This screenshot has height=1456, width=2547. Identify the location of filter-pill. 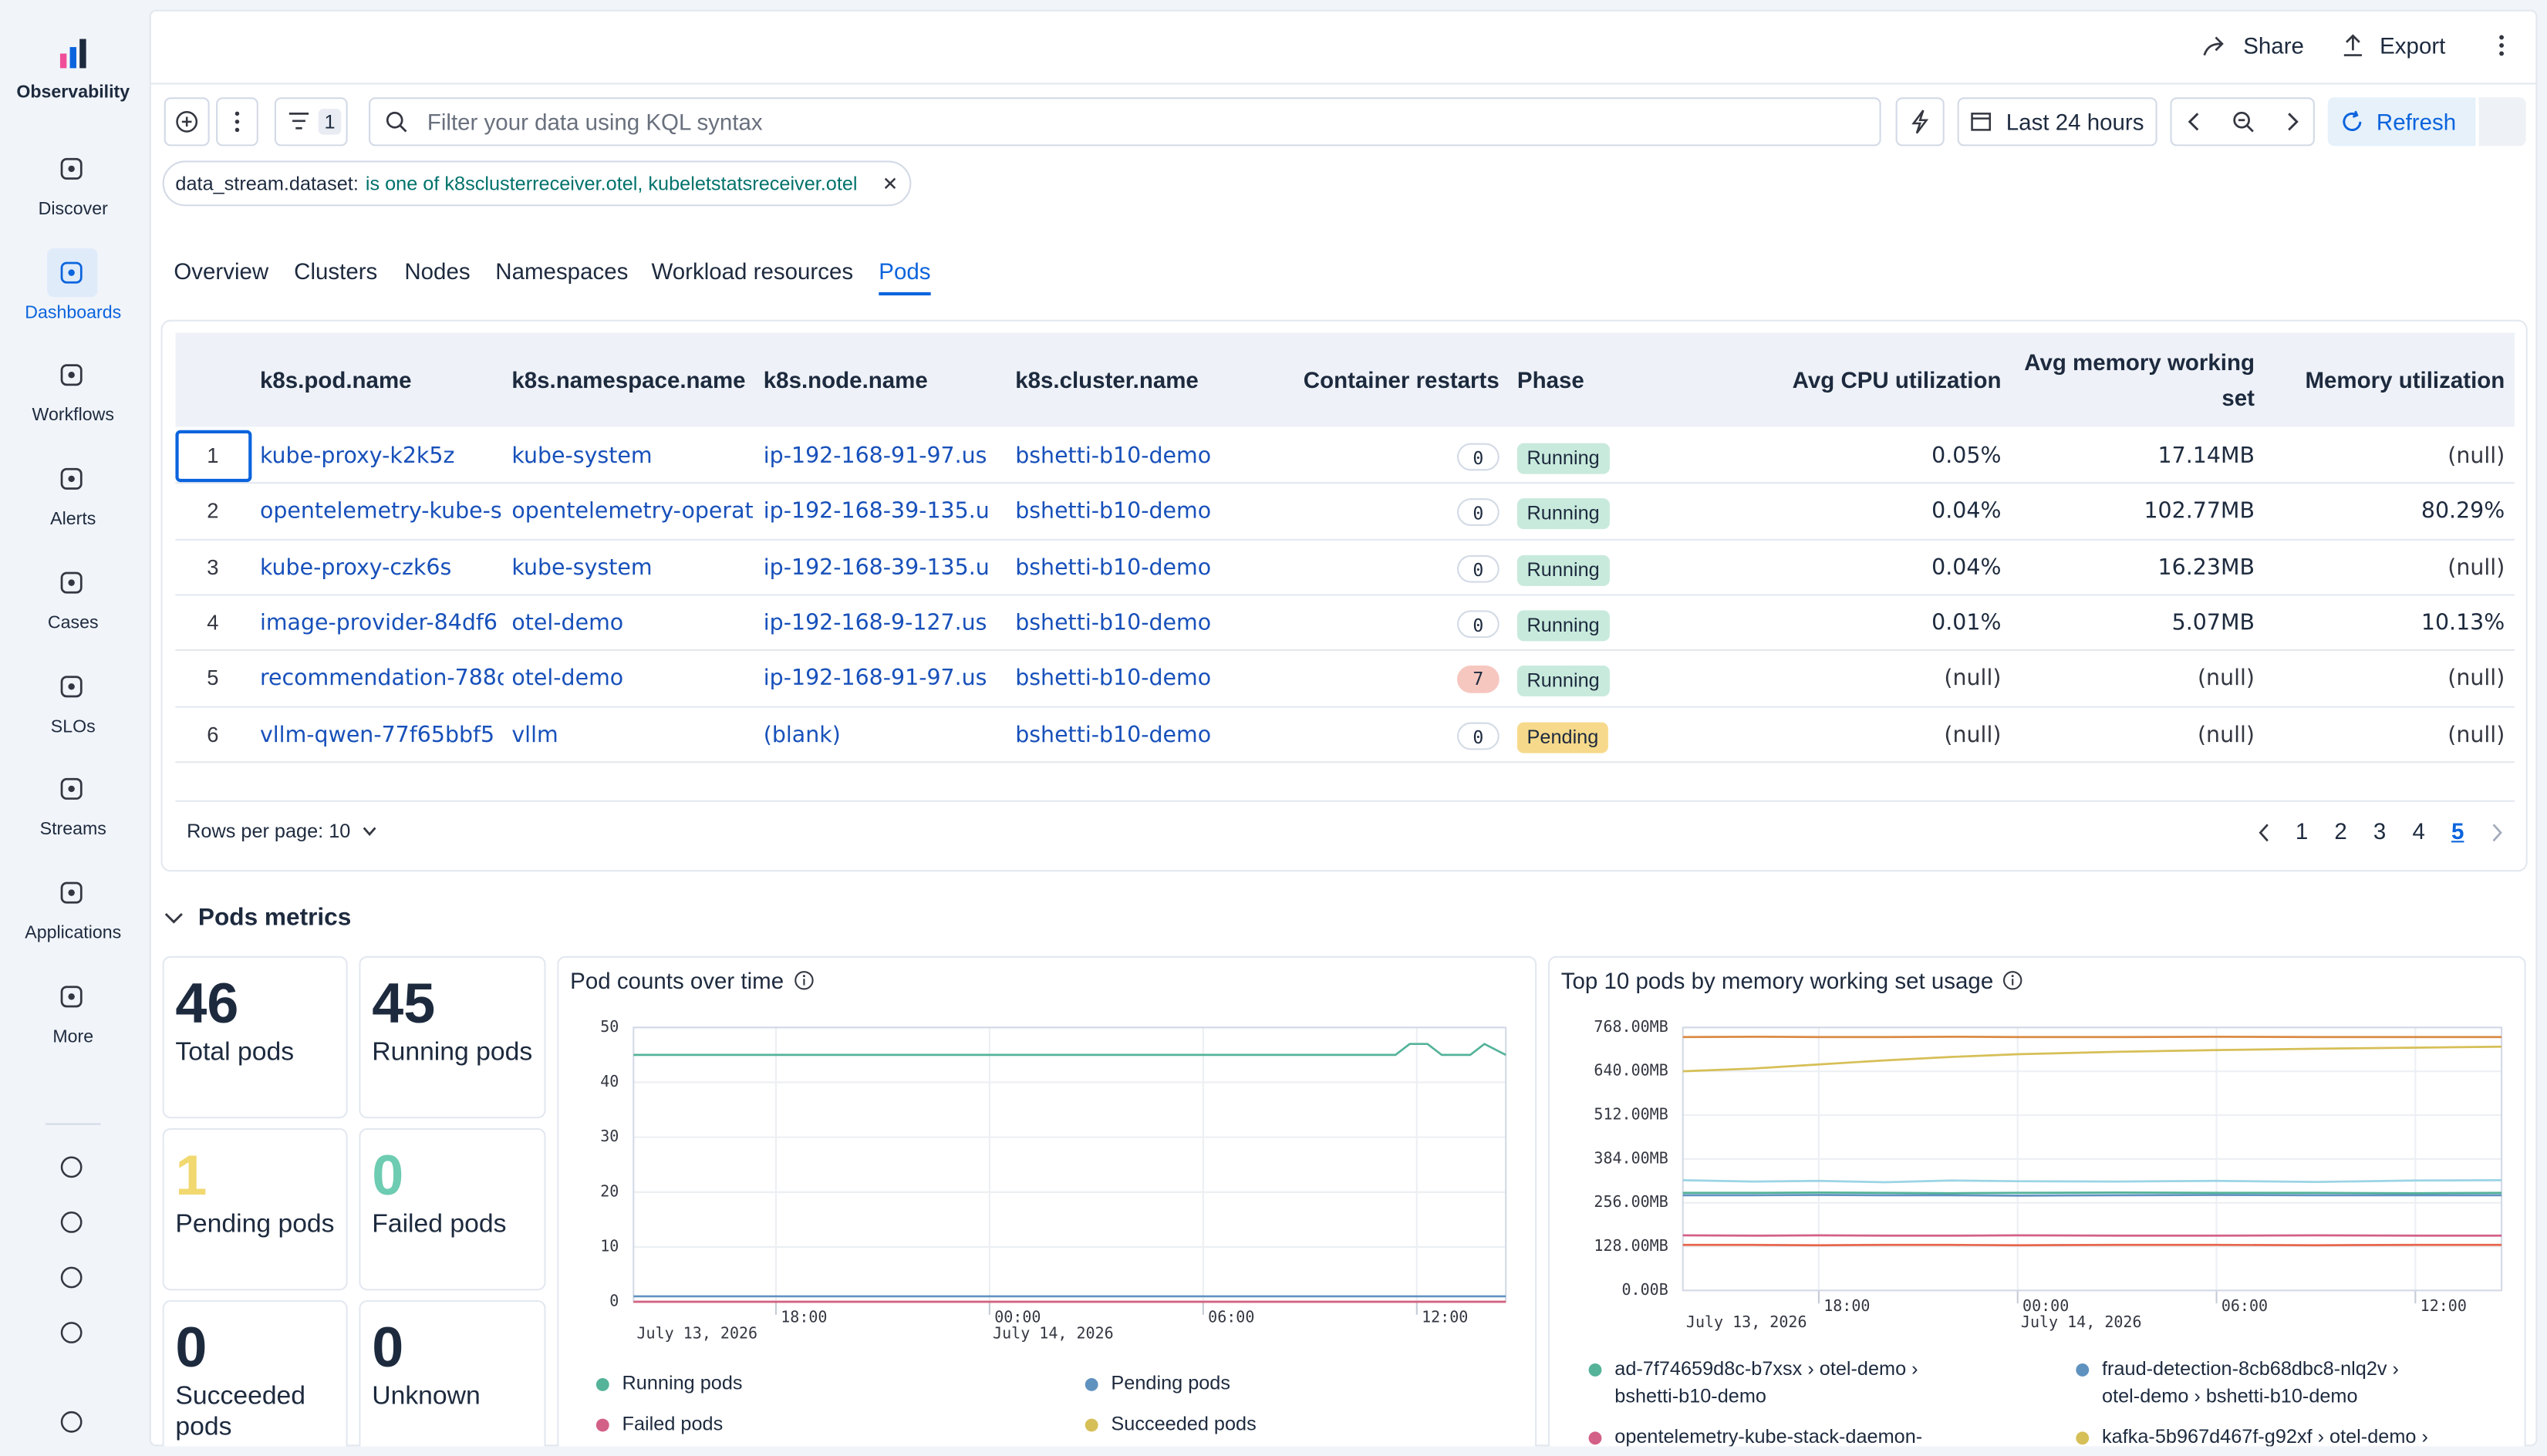
(537, 184).